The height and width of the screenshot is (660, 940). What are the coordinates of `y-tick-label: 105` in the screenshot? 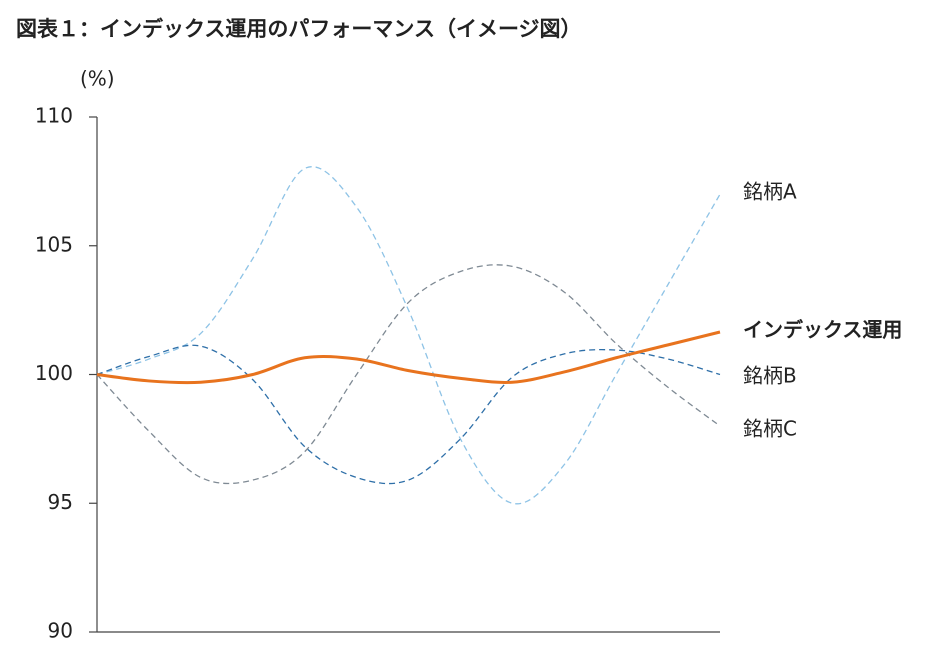 It's located at (54, 244).